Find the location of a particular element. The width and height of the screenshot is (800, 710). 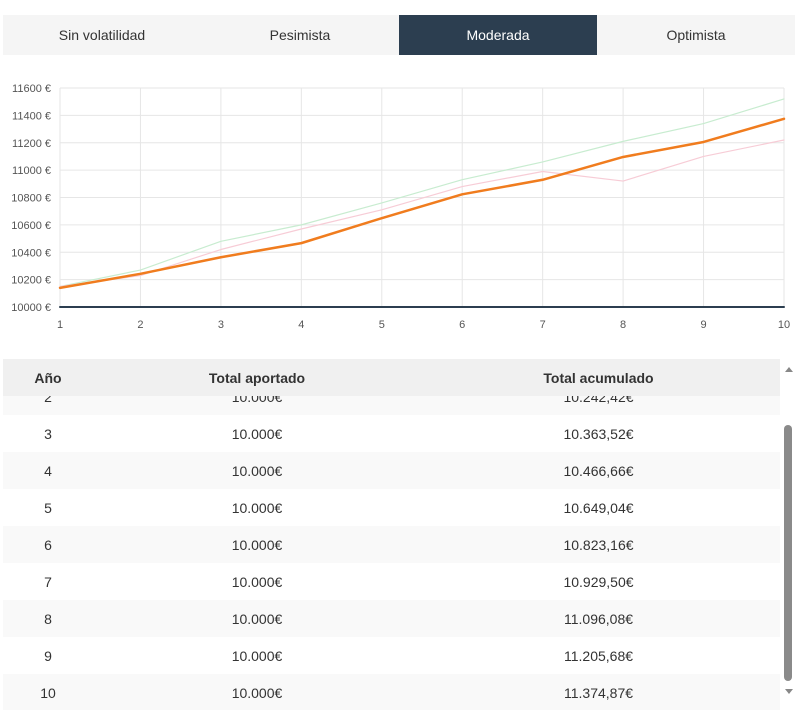

y-tick-label: 11600 € is located at coordinates (31, 89).